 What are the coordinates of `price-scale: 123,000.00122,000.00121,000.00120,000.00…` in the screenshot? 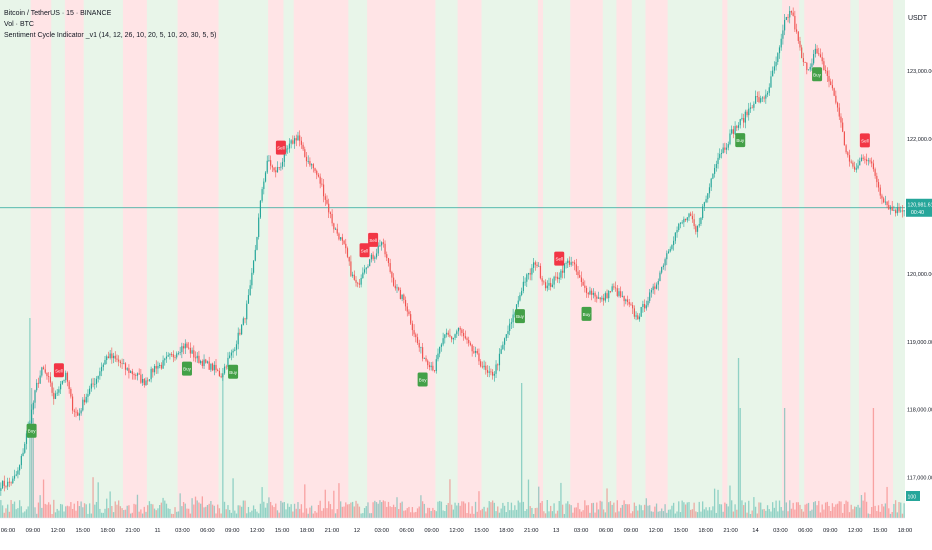 It's located at (918, 275).